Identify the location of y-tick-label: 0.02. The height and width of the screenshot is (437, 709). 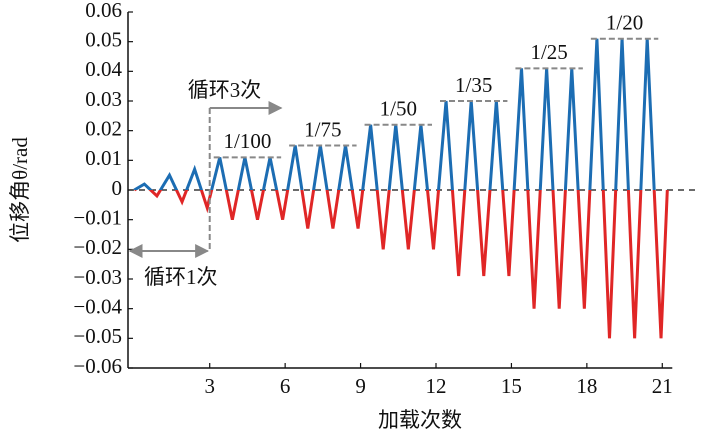
(103, 128).